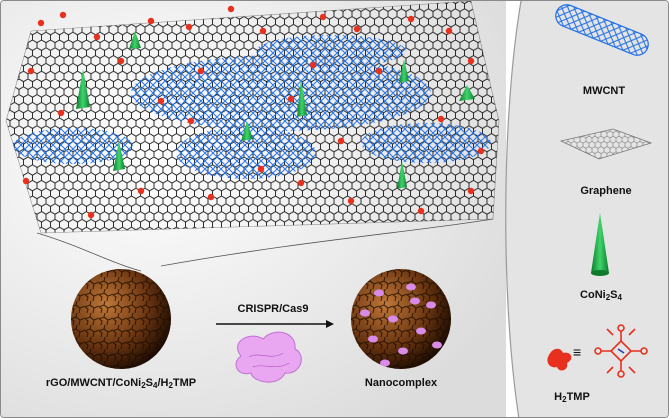  I want to click on zoom-callout-lines, so click(265, 245).